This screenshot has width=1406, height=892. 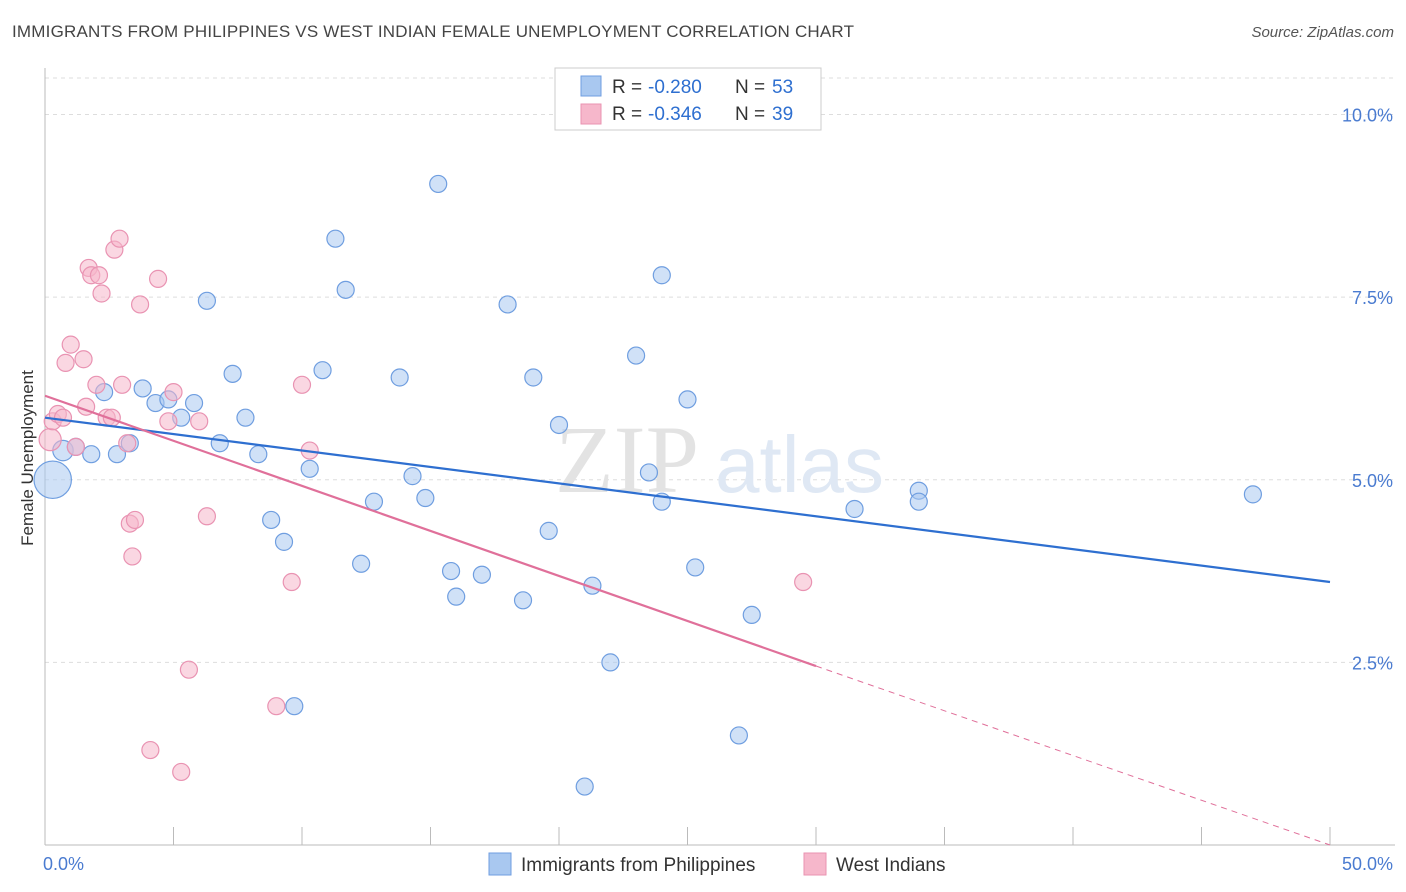 What do you see at coordinates (500, 864) in the screenshot?
I see `bottom-legend-swatch-philippines` at bounding box center [500, 864].